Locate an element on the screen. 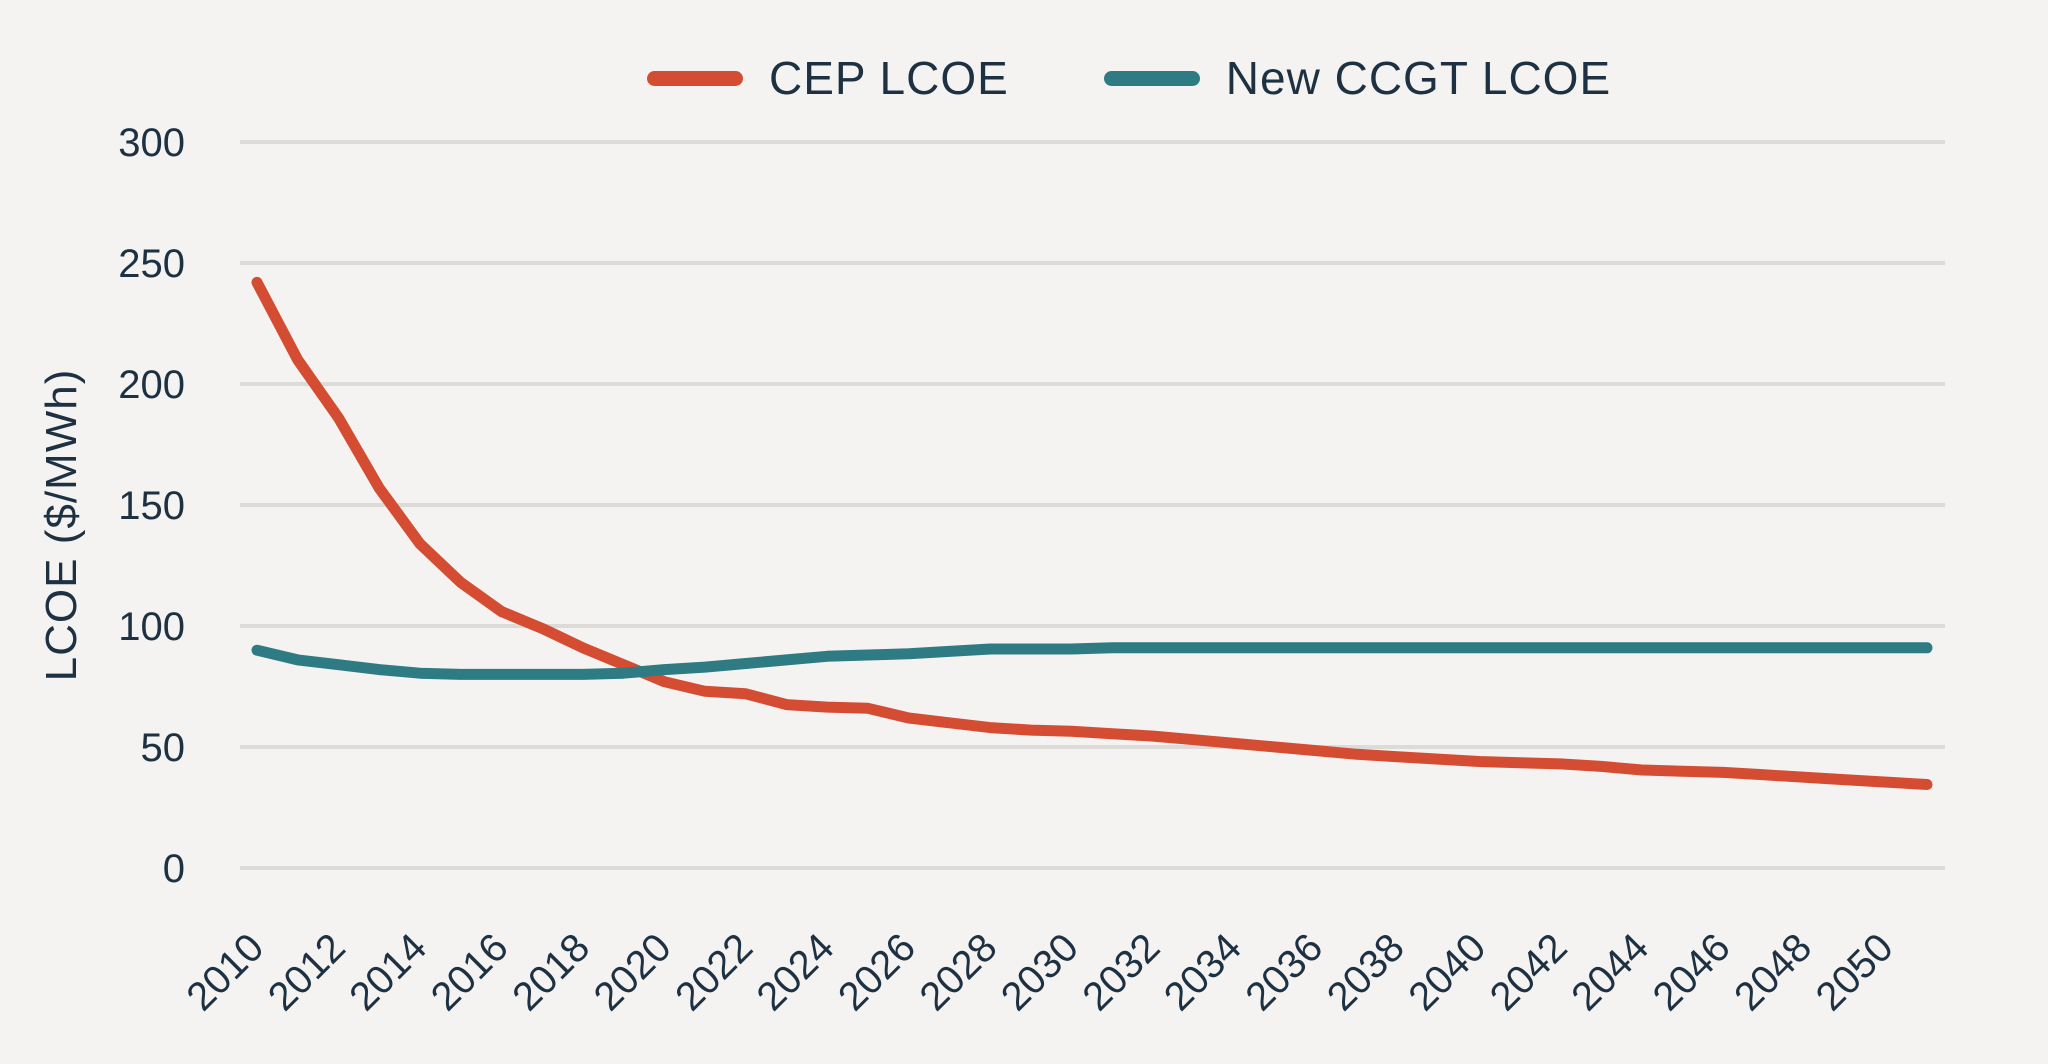 The width and height of the screenshot is (2048, 1064). x-tick-label: 2046 is located at coordinates (1692, 972).